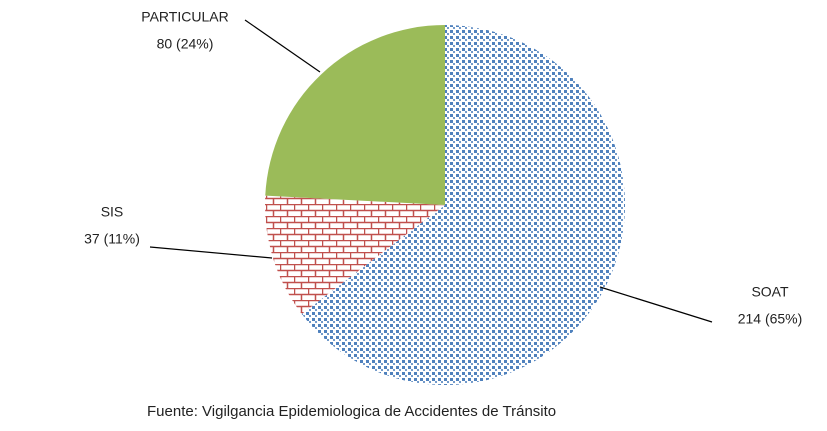 This screenshot has width=827, height=431. I want to click on slice-value-label: 37 (11%), so click(112, 239).